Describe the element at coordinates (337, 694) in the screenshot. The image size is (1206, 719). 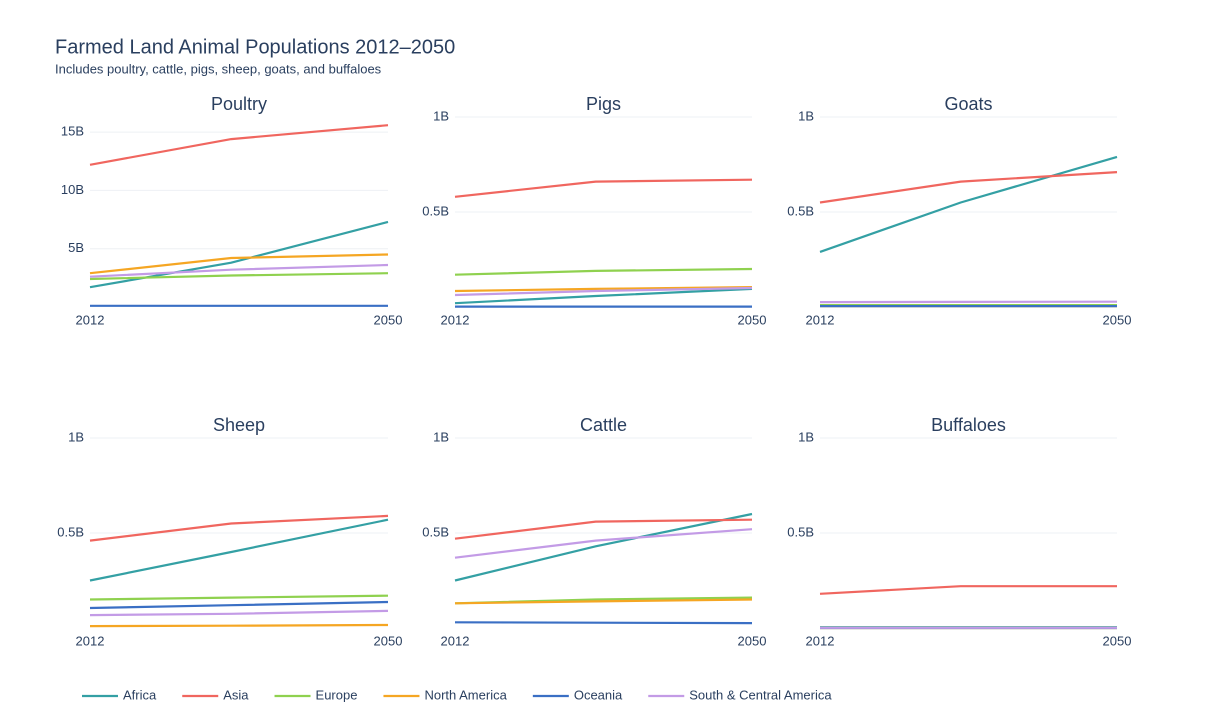
I see `legend-label: Europe` at that location.